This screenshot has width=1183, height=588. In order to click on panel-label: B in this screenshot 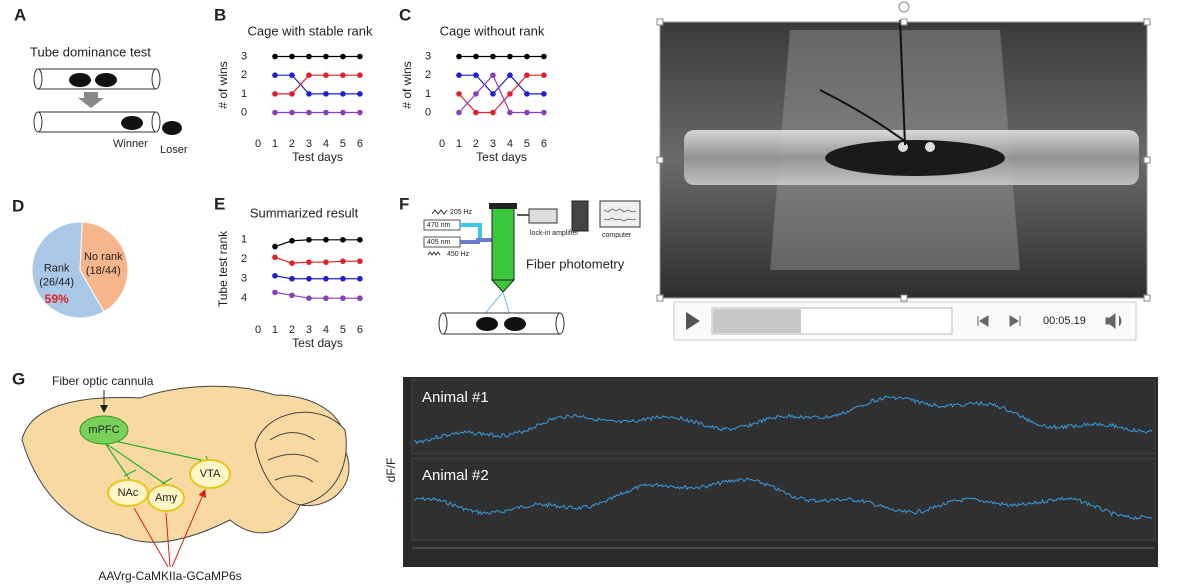, I will do `click(220, 14)`.